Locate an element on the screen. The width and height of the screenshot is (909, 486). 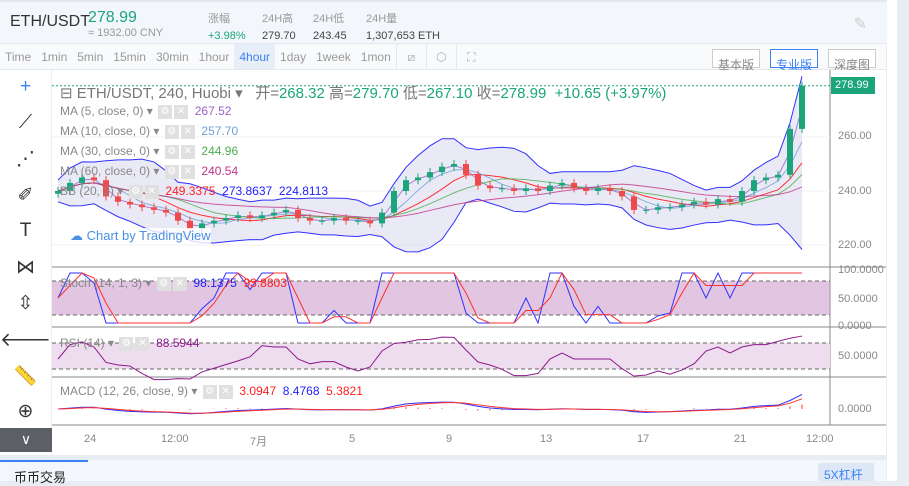
legend-ma10: MA (10, close, 0) ▾ ⚙ ✕ 257.70 is located at coordinates (149, 131).